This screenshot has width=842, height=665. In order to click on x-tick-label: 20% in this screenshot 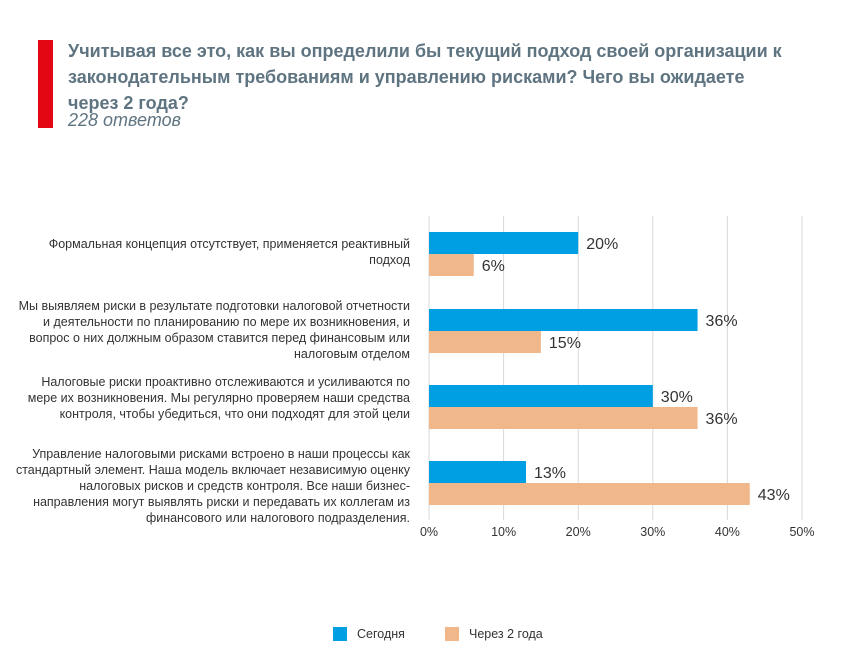, I will do `click(578, 532)`.